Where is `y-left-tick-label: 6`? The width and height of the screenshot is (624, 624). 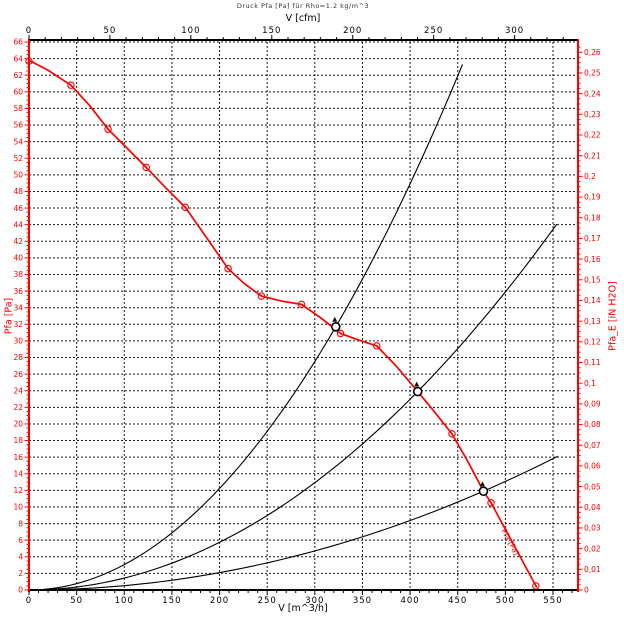
y-left-tick-label: 6 is located at coordinates (20, 540).